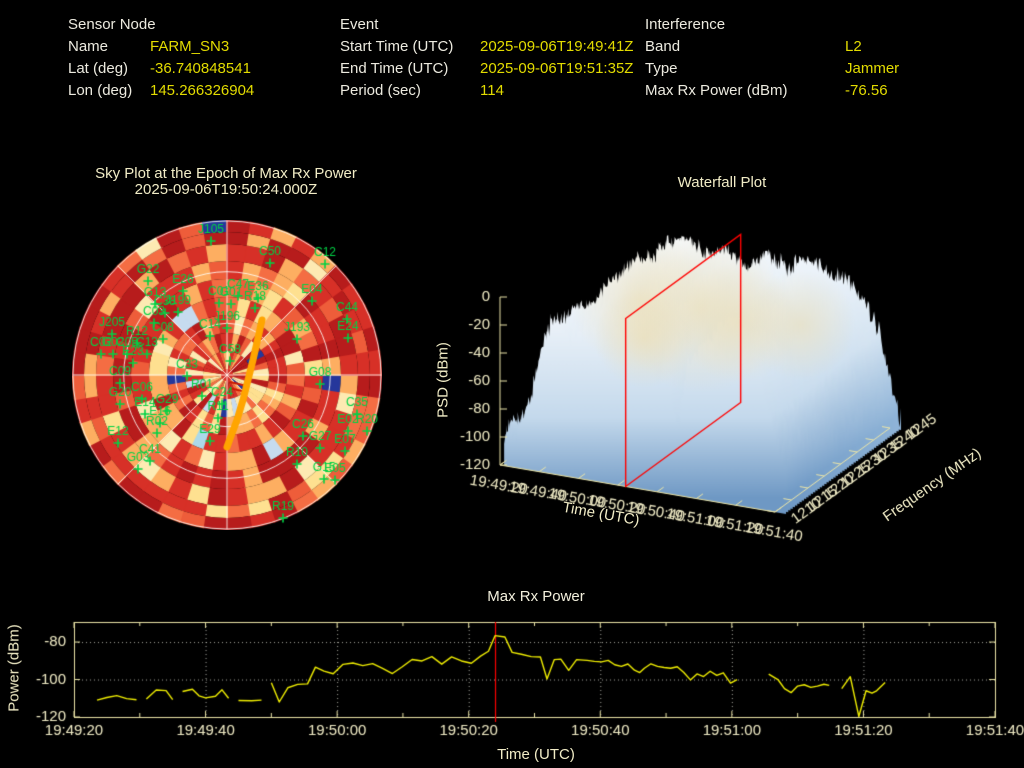  Describe the element at coordinates (663, 46) in the screenshot. I see `interference-band-label: Band` at that location.